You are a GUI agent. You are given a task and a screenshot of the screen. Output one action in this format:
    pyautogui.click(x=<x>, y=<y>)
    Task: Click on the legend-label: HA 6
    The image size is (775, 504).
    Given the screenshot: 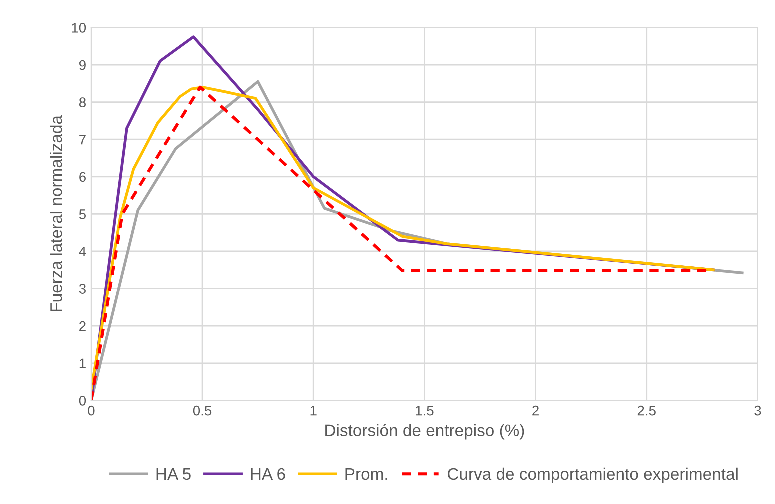 What is the action you would take?
    pyautogui.click(x=268, y=474)
    